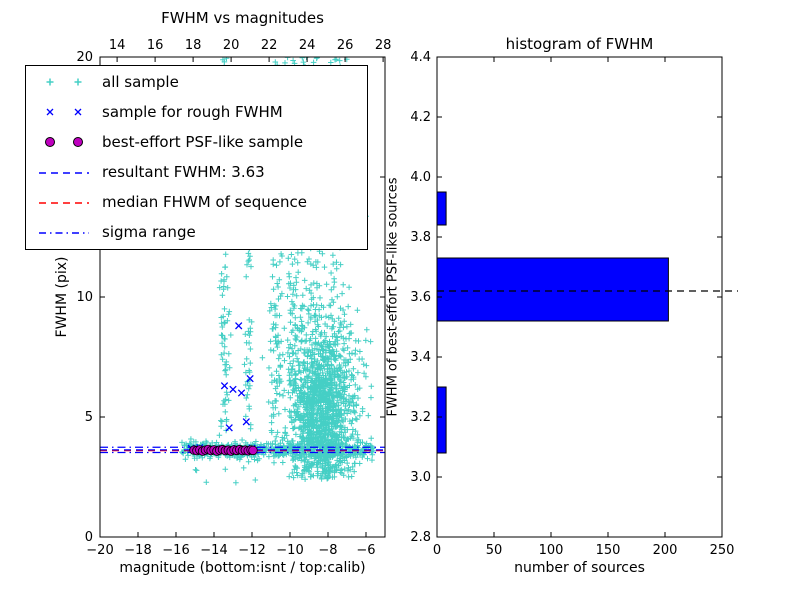 This screenshot has height=600, width=800. Describe the element at coordinates (62, 297) in the screenshot. I see `scatter-ylabel: FWHM (pix)` at that location.